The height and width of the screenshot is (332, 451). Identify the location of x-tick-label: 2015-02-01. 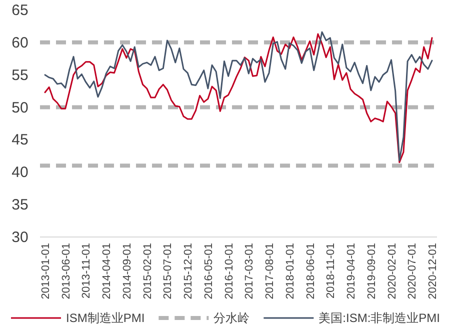
(148, 271).